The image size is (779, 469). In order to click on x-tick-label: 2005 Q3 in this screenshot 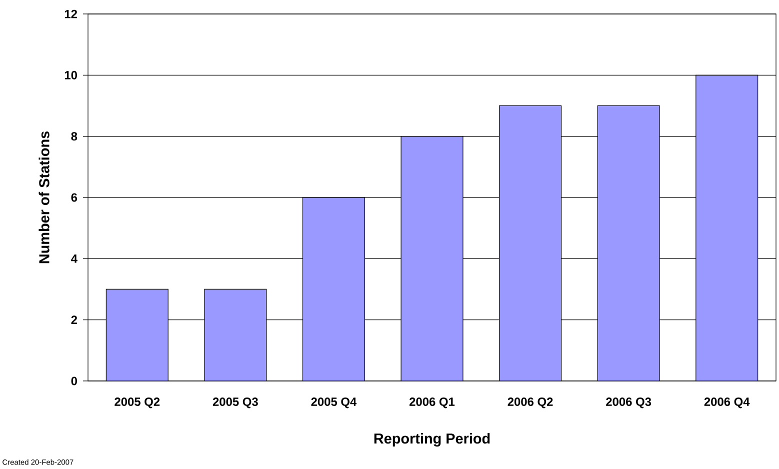, I will do `click(235, 403)`.